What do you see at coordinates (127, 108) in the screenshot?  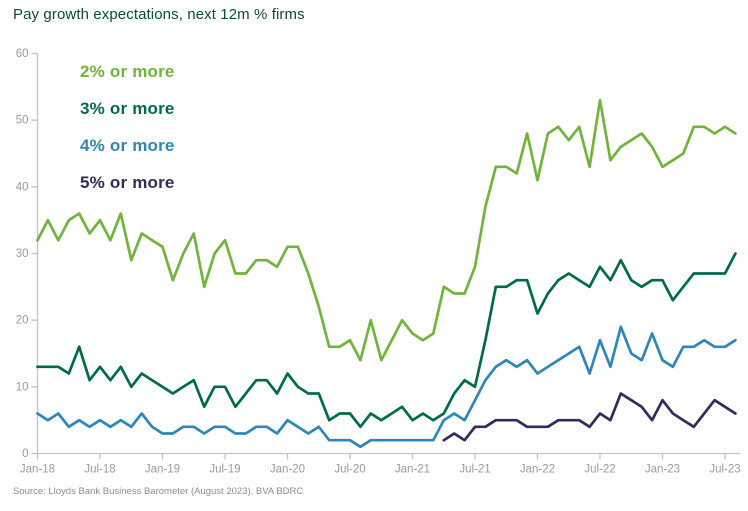 I see `legend-item-3pct: 3% or more` at bounding box center [127, 108].